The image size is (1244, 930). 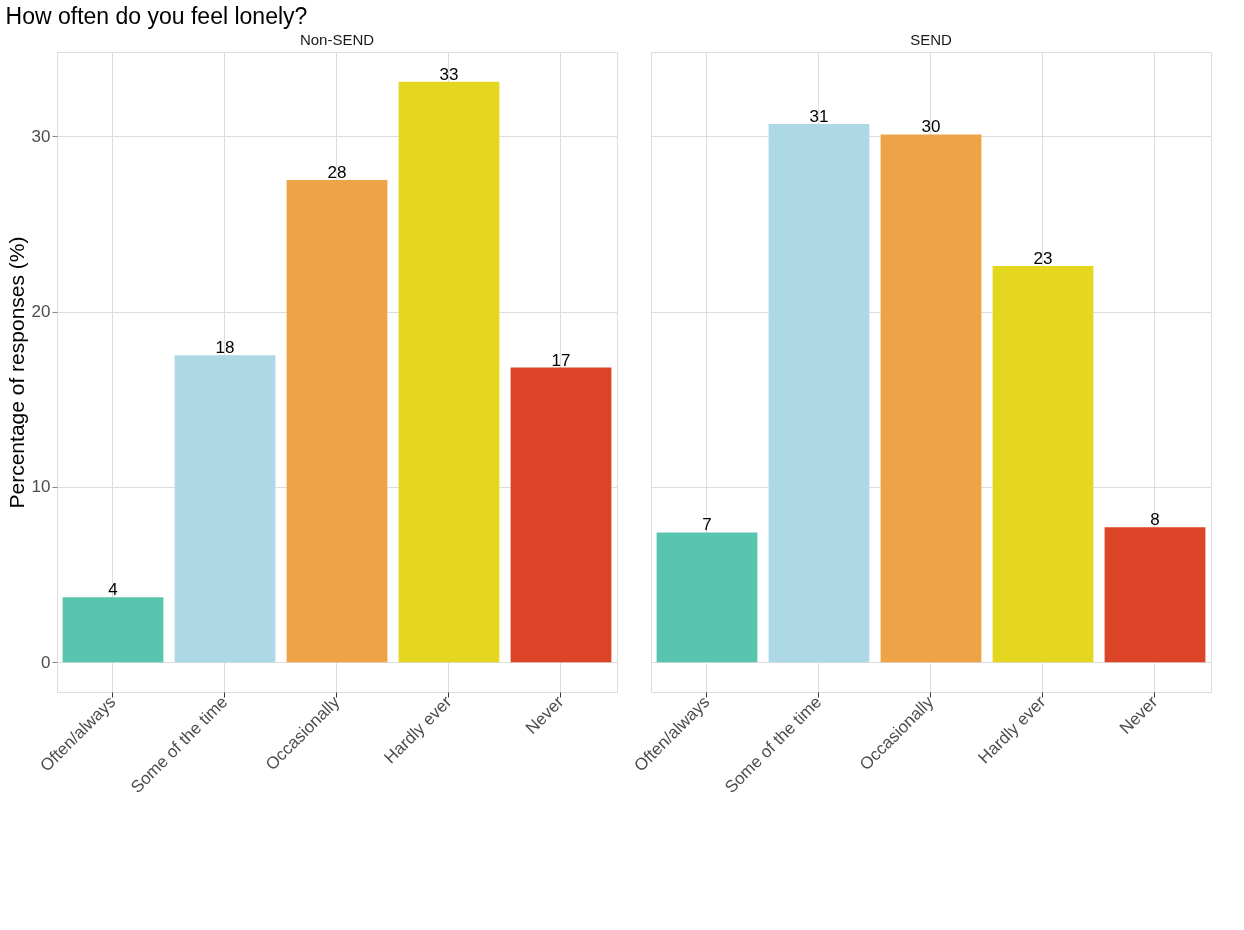 What do you see at coordinates (225, 348) in the screenshot?
I see `data-label: 18` at bounding box center [225, 348].